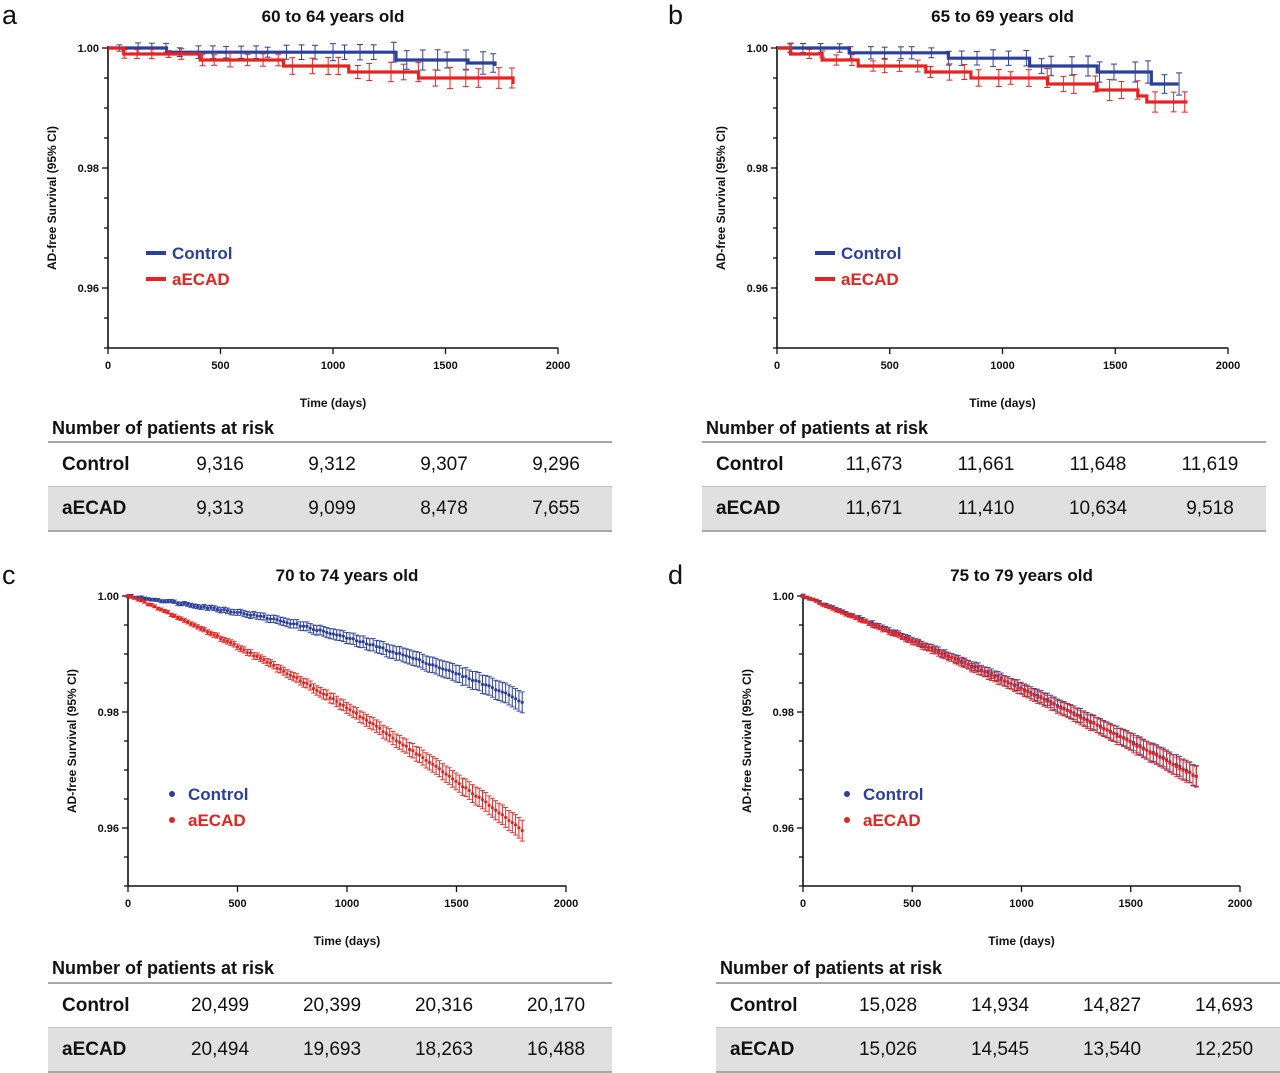 This screenshot has width=1280, height=1073. What do you see at coordinates (556, 509) in the screenshot?
I see `risk-cell: 7,655` at bounding box center [556, 509].